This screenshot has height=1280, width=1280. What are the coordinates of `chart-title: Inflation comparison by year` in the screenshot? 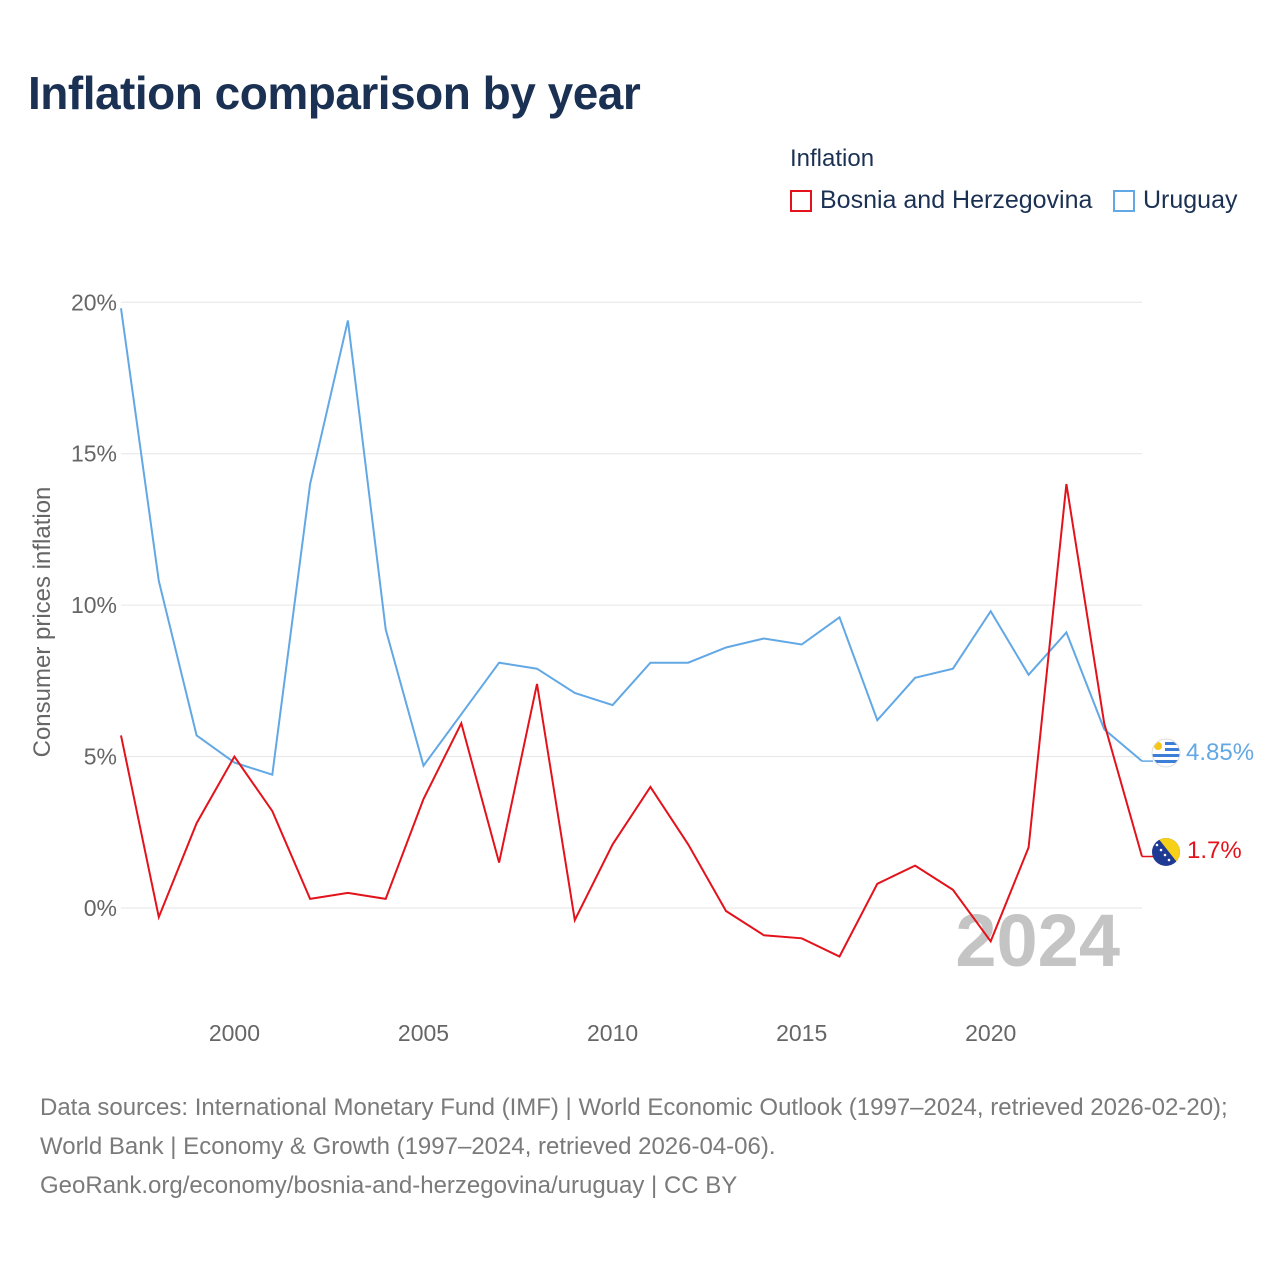 It's located at (334, 93).